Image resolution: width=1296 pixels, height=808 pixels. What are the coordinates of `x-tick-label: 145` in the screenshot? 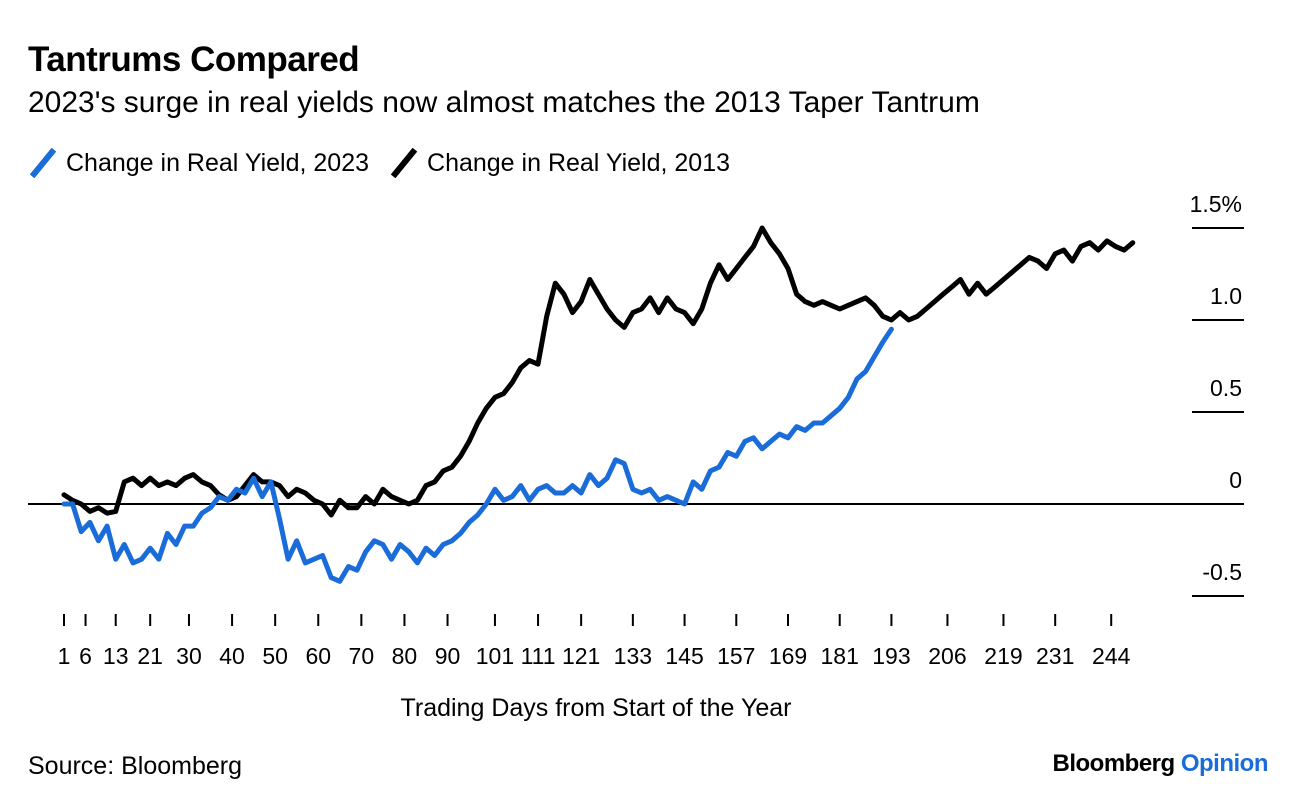 It's located at (684, 656).